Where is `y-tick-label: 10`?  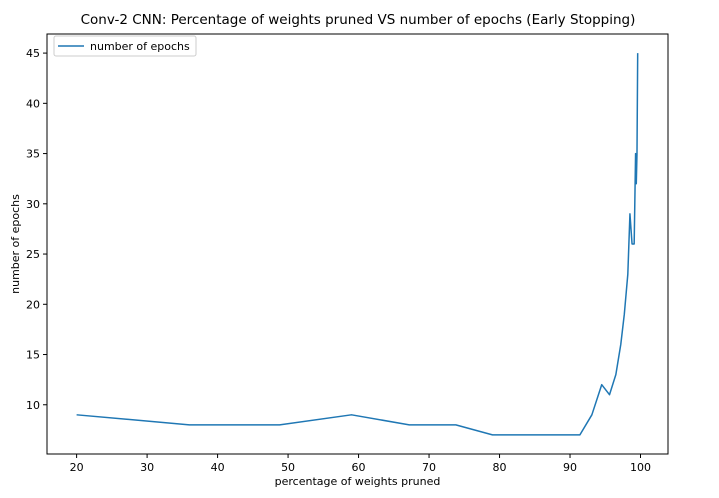
y-tick-label: 10 is located at coordinates (33, 405).